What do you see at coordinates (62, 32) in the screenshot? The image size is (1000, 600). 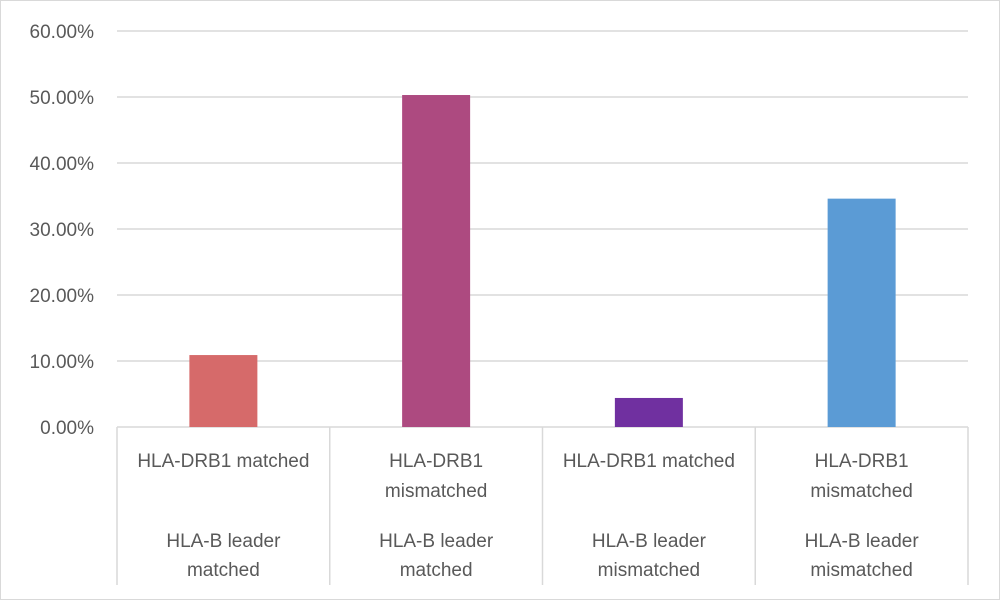 I see `y-tick-label: 60.00%` at bounding box center [62, 32].